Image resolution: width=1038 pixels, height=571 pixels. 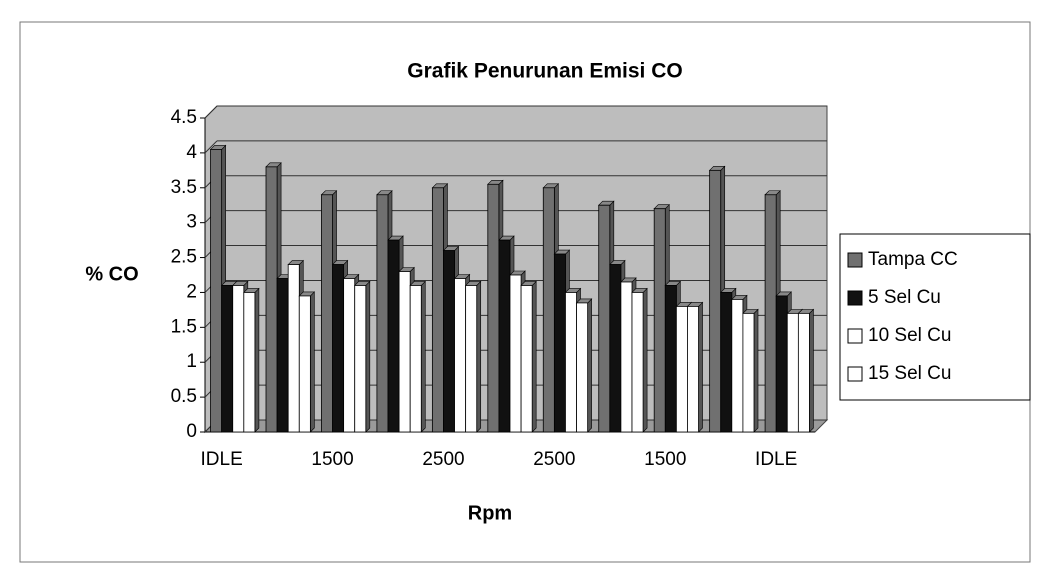 I want to click on y-tick-label: 4, so click(x=191, y=152).